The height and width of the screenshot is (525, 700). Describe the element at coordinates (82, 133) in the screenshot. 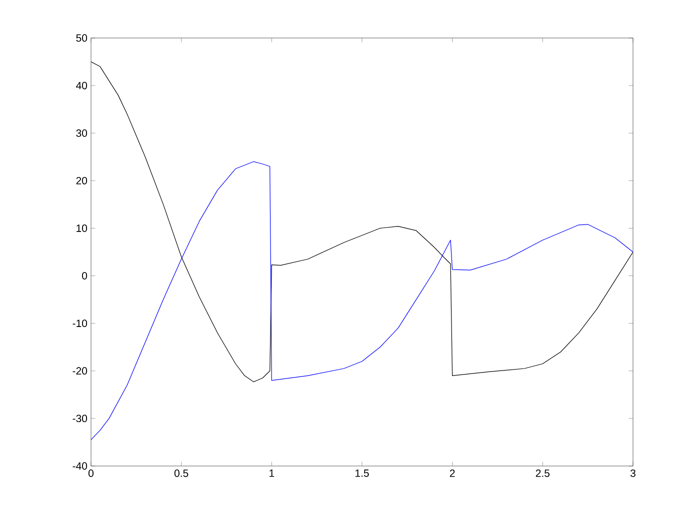

I see `y-tick-label: 30` at that location.